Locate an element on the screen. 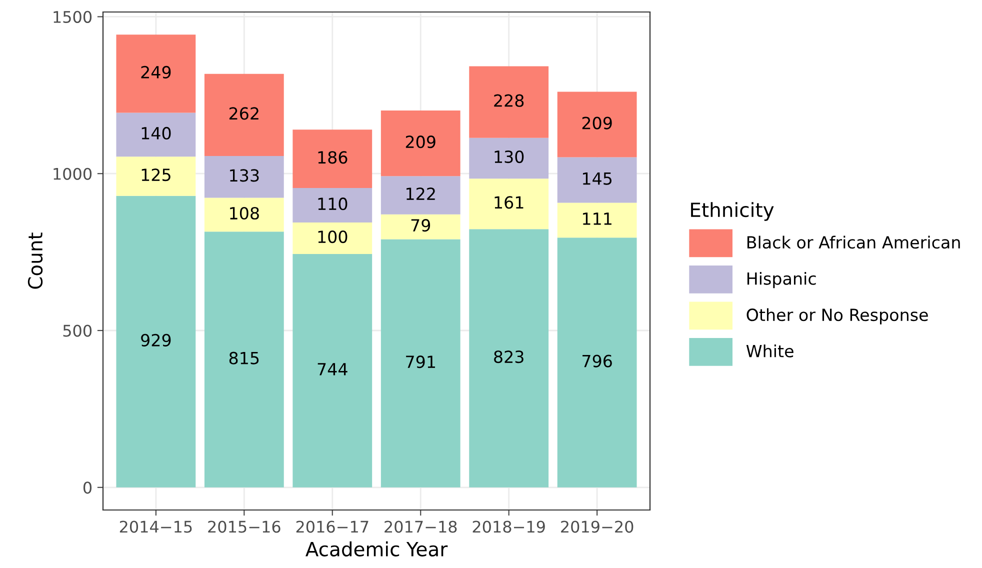 The width and height of the screenshot is (982, 568). x-tick-label: 2016−17 is located at coordinates (332, 526).